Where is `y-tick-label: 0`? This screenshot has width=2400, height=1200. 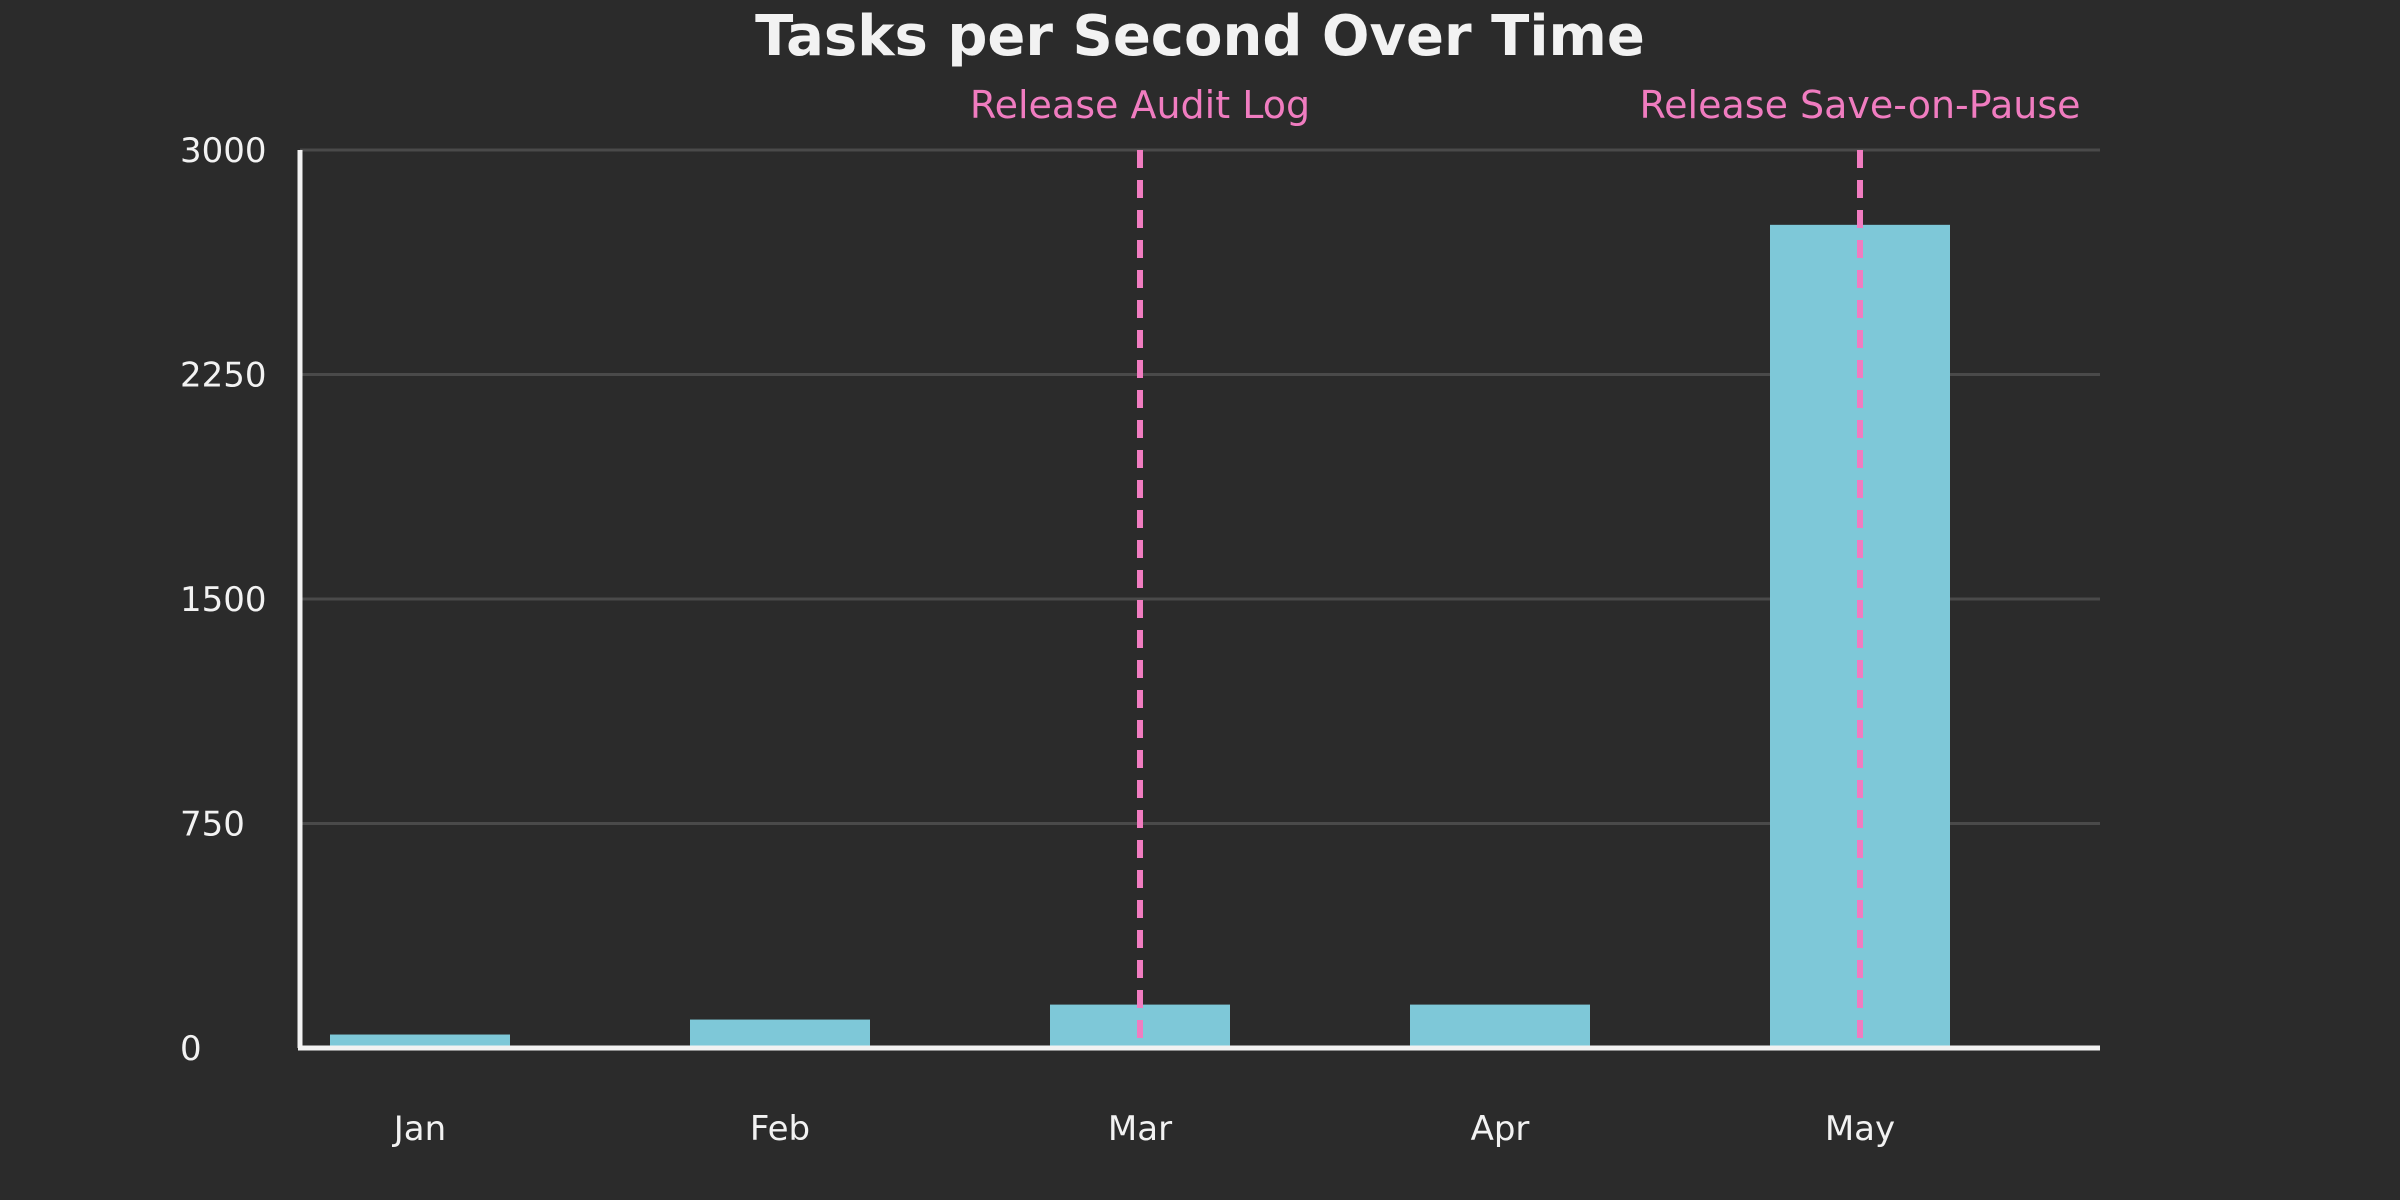
y-tick-label: 0 is located at coordinates (191, 1049).